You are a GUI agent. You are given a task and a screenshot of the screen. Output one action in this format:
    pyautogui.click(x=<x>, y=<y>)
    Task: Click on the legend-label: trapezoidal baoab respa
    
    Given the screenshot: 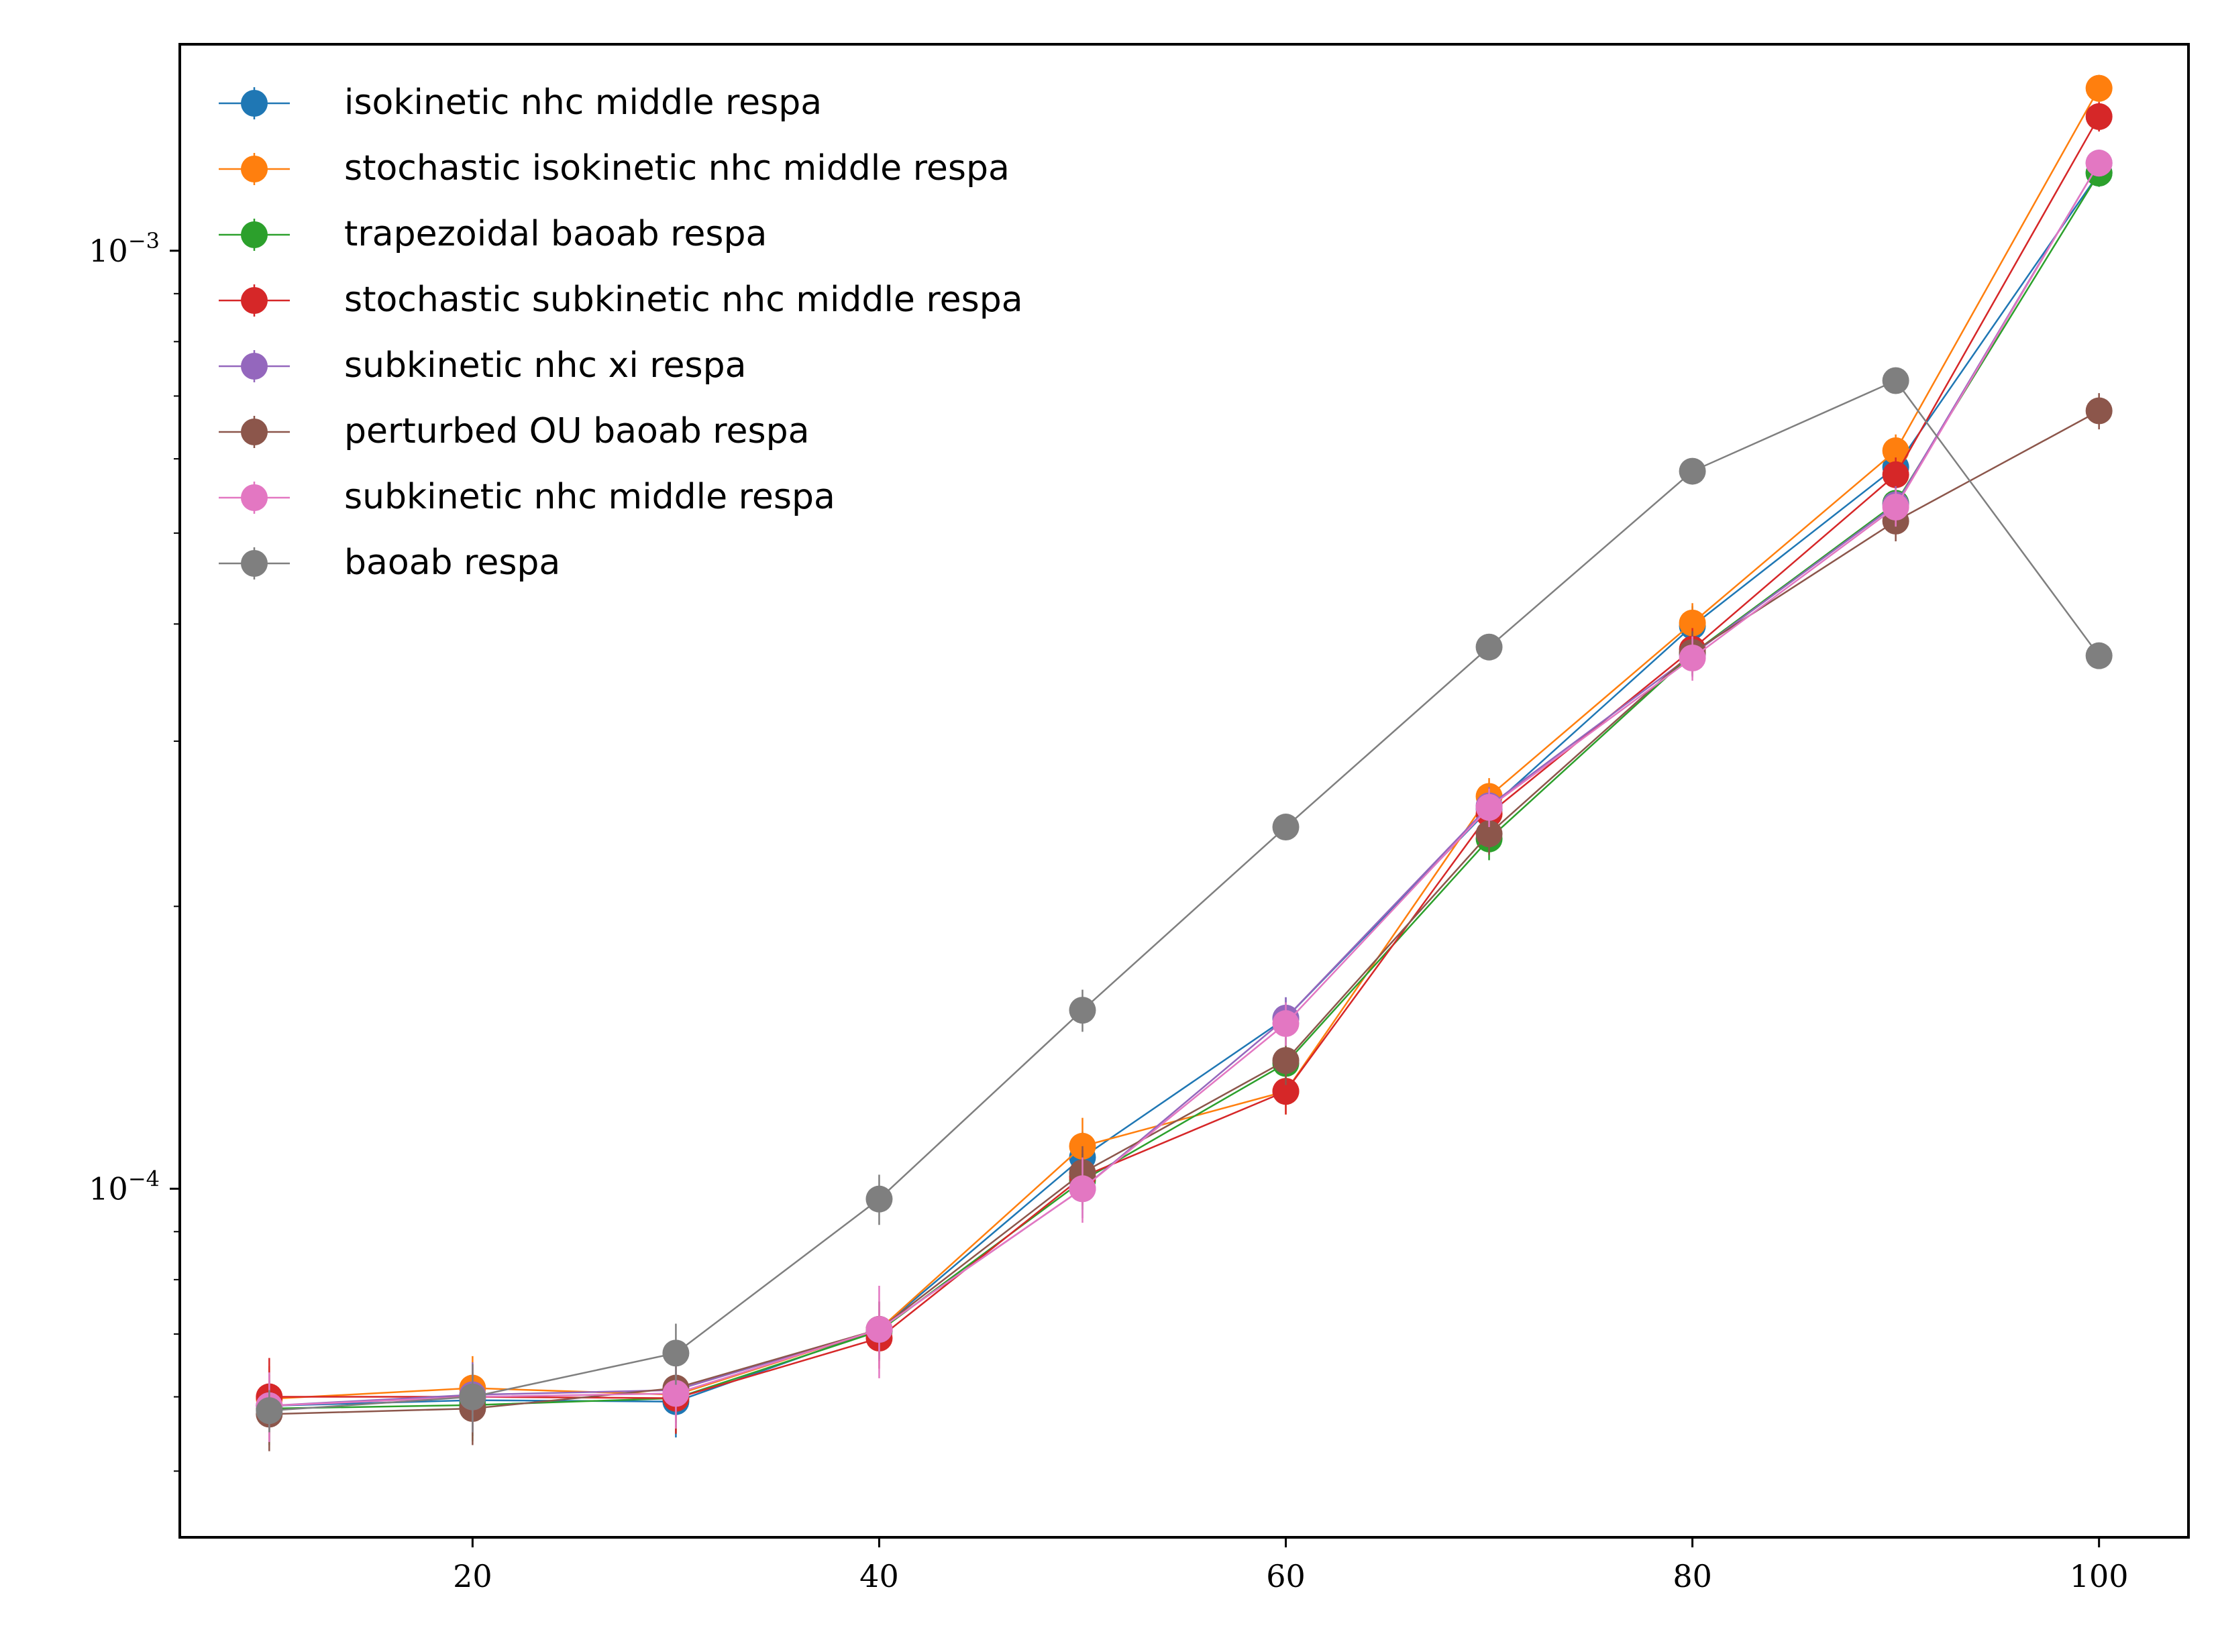 What is the action you would take?
    pyautogui.click(x=555, y=234)
    